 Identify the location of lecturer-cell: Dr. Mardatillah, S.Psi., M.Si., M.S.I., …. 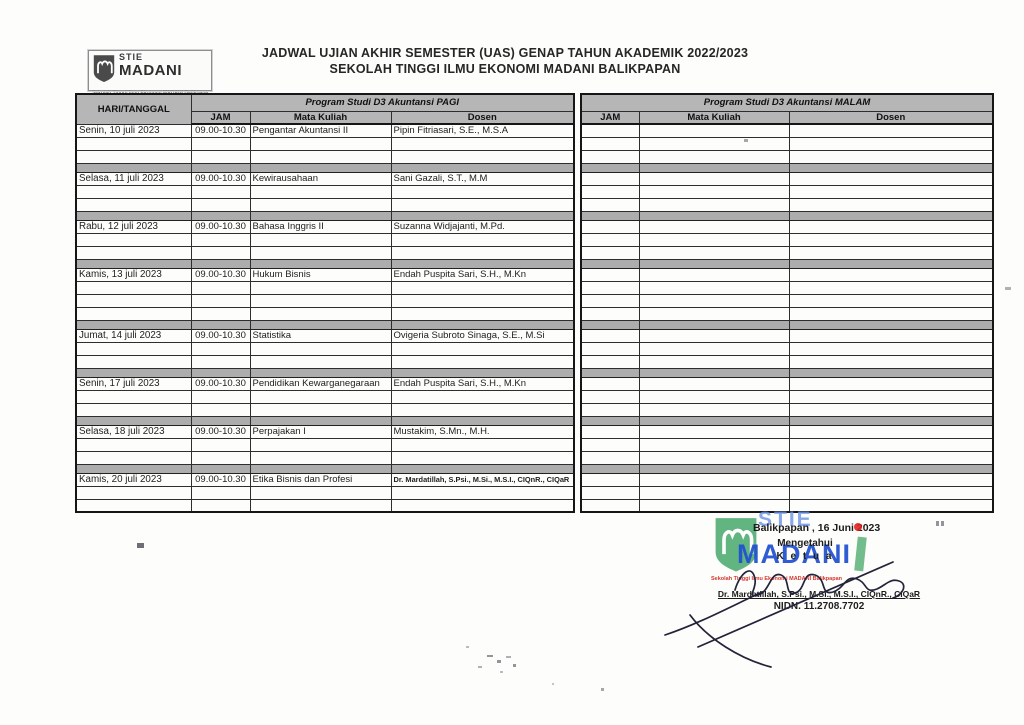
(482, 479).